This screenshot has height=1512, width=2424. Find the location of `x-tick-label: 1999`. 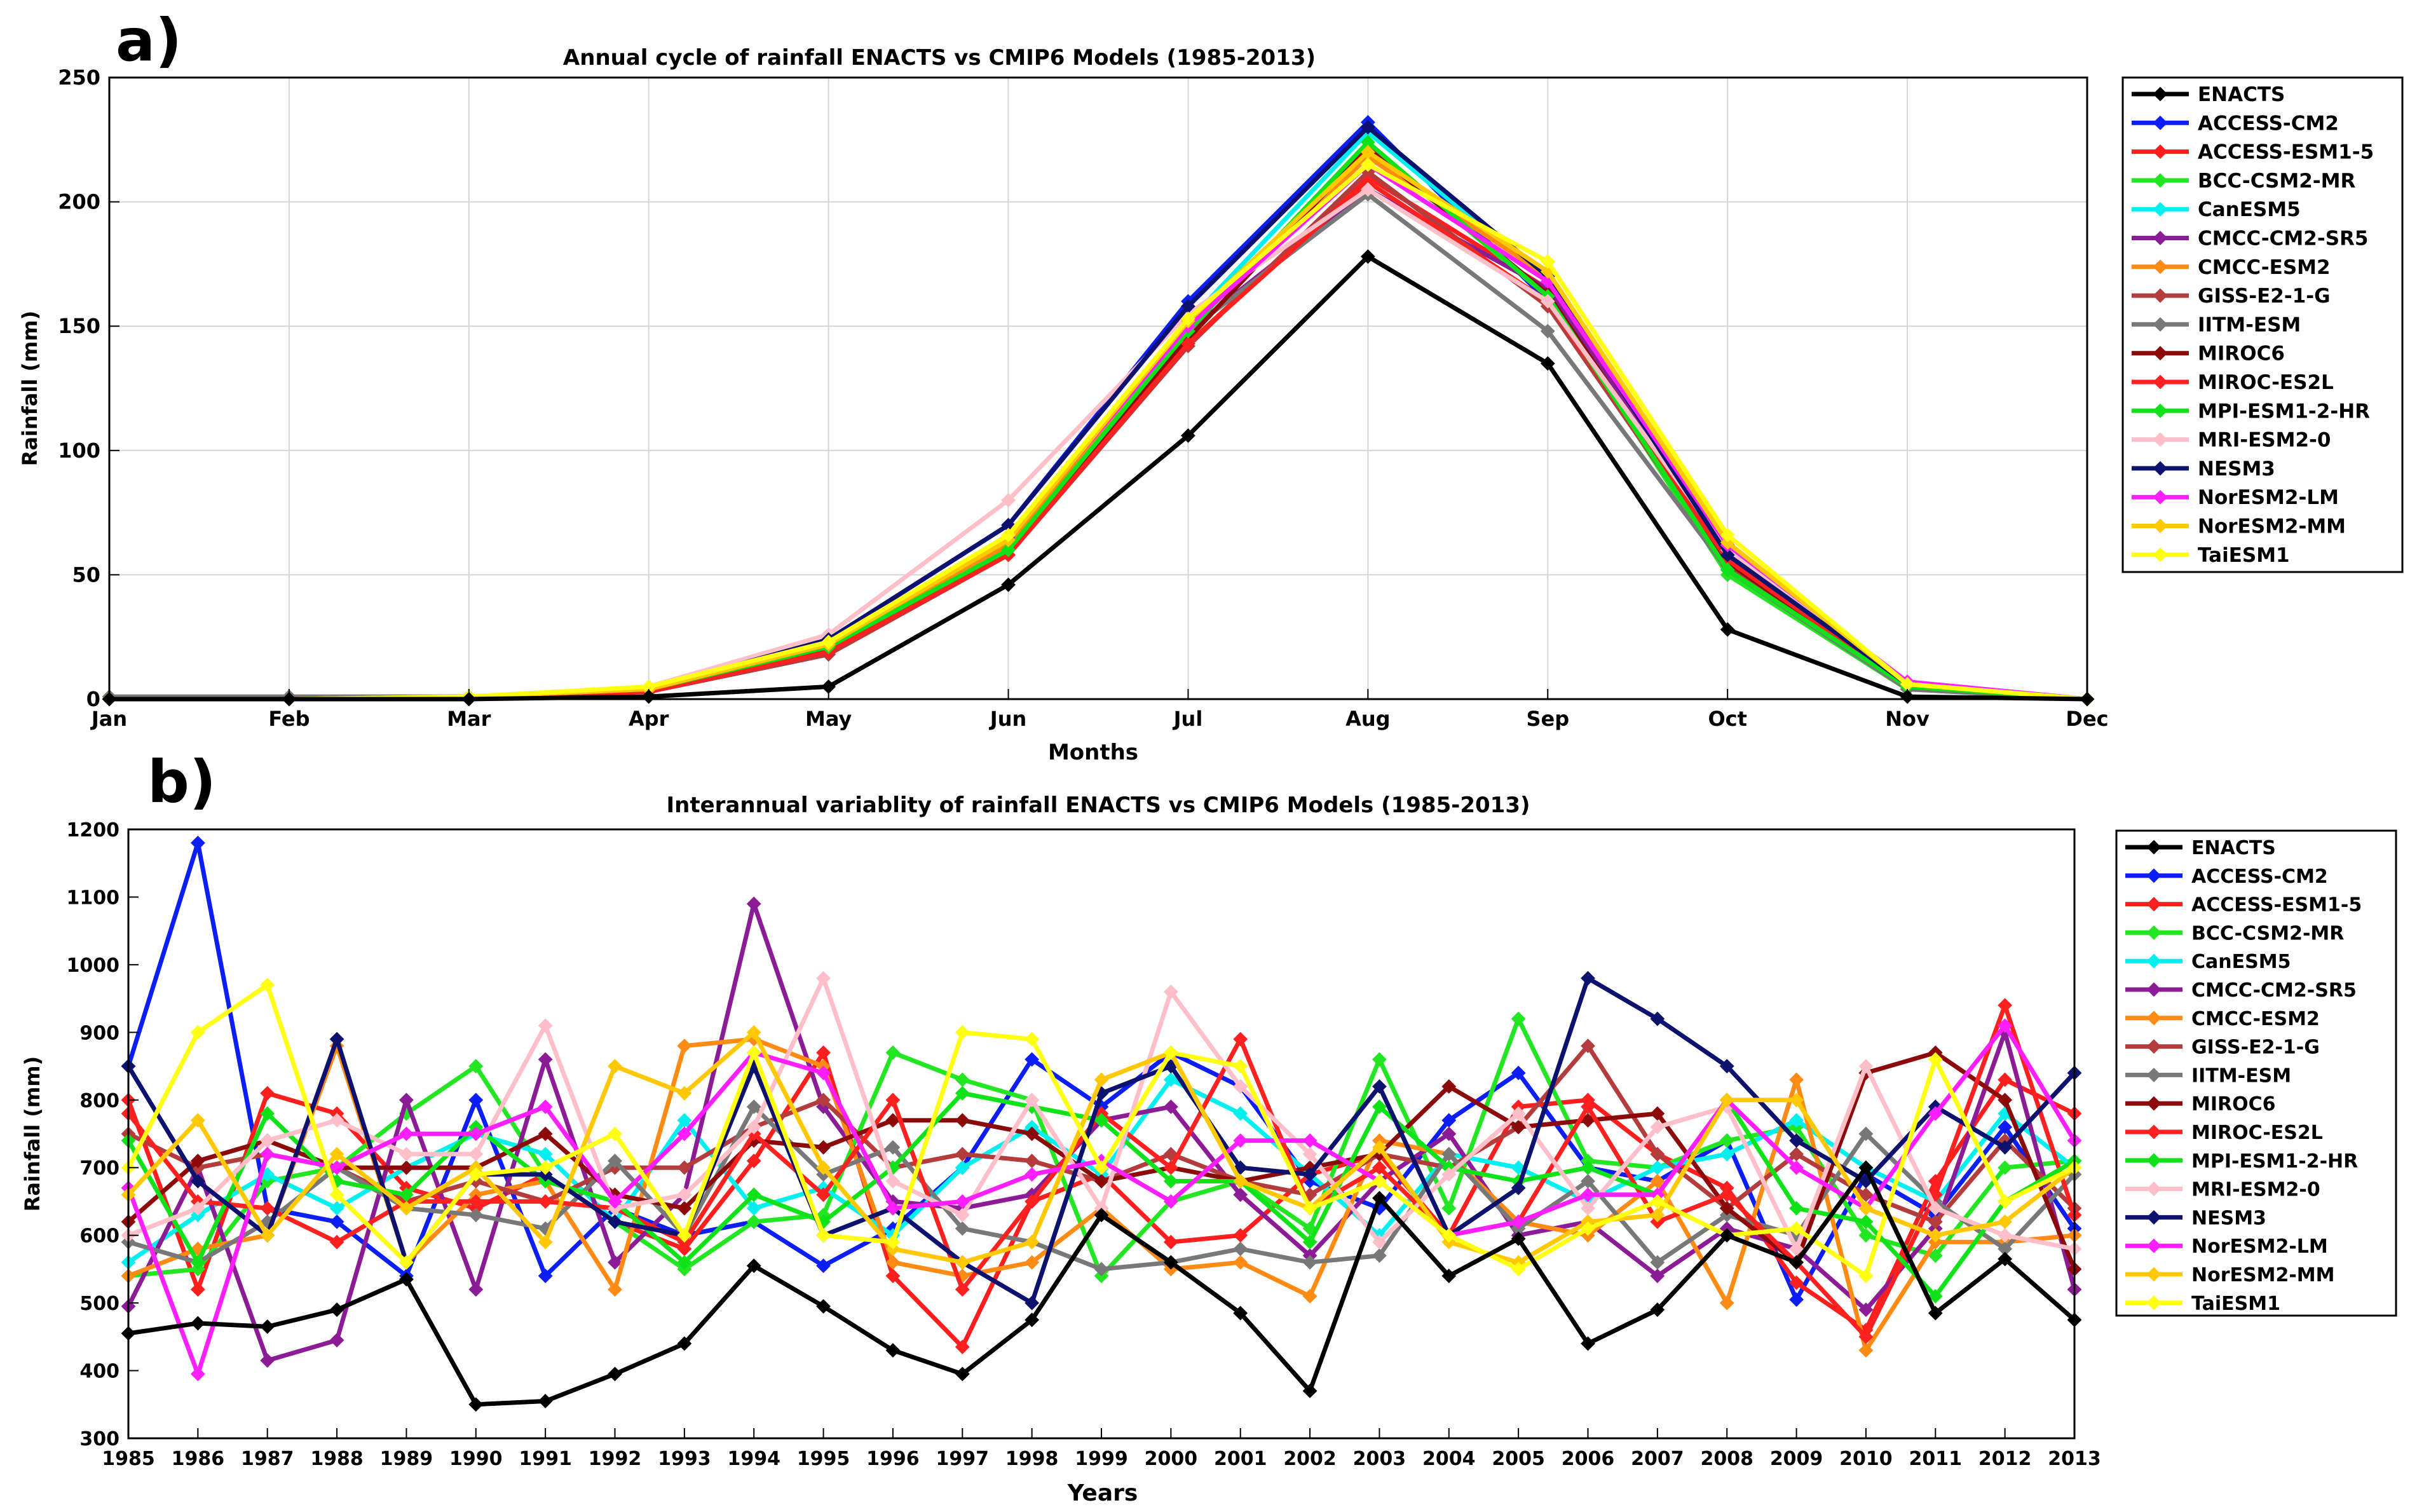

x-tick-label: 1999 is located at coordinates (1101, 1459).